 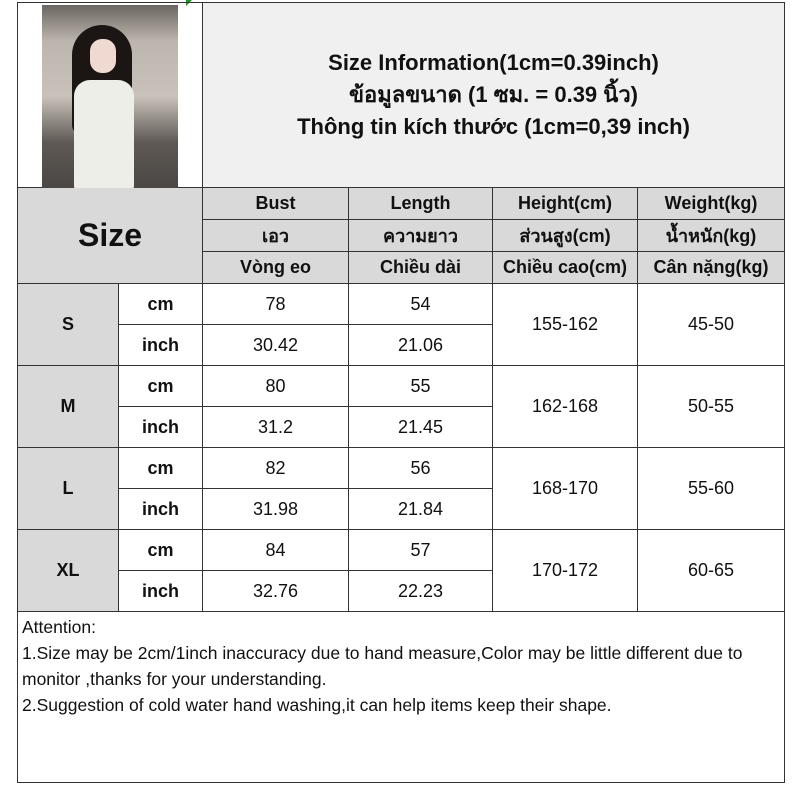 I want to click on height-range: 168-170, so click(x=565, y=488).